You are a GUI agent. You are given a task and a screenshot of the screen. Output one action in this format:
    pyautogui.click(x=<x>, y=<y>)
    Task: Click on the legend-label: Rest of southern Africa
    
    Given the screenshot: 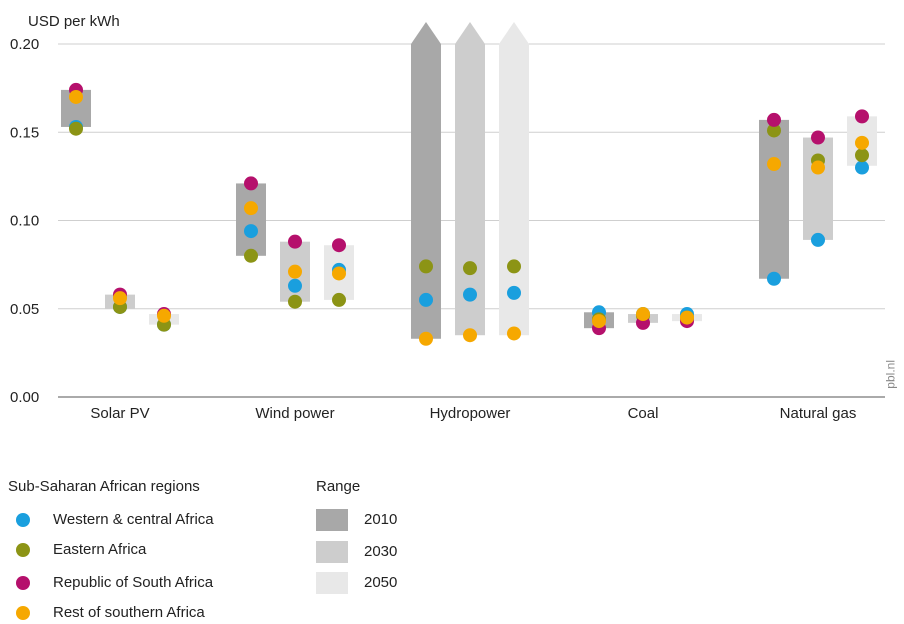 What is the action you would take?
    pyautogui.click(x=129, y=612)
    